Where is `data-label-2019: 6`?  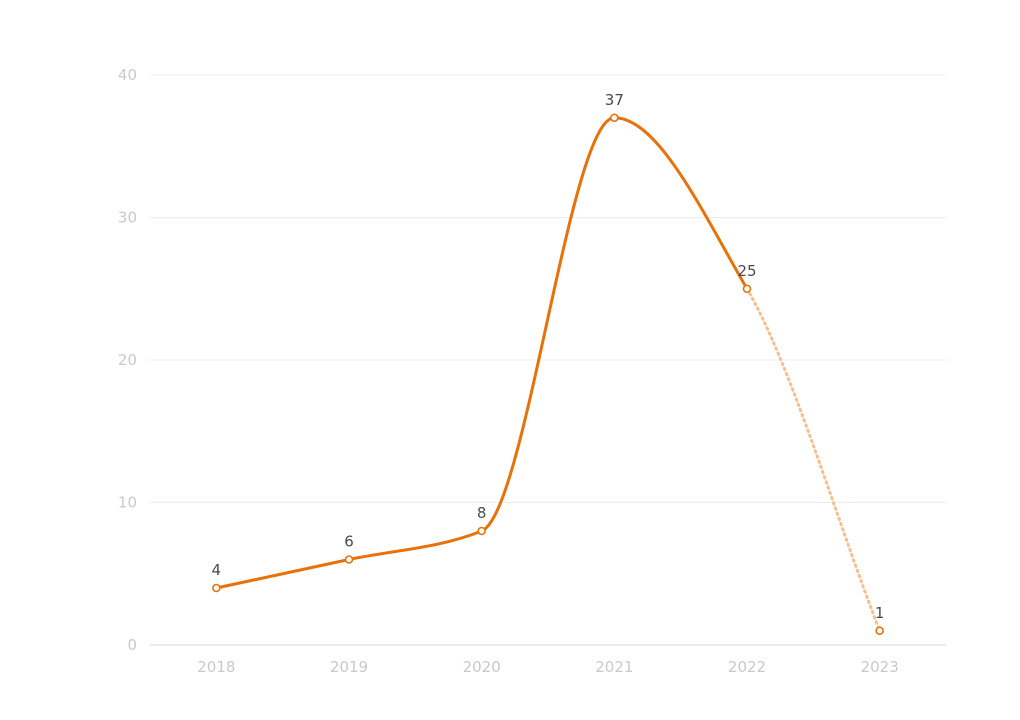 data-label-2019: 6 is located at coordinates (349, 542).